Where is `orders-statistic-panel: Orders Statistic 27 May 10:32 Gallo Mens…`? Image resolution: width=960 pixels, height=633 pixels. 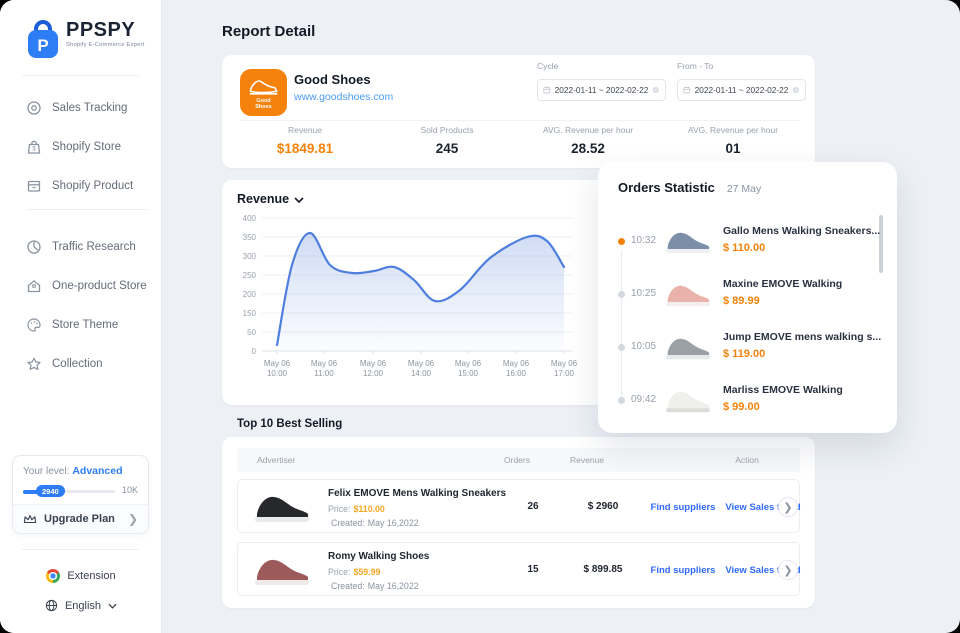
orders-statistic-panel: Orders Statistic 27 May 10:32 Gallo Mens… is located at coordinates (747, 297).